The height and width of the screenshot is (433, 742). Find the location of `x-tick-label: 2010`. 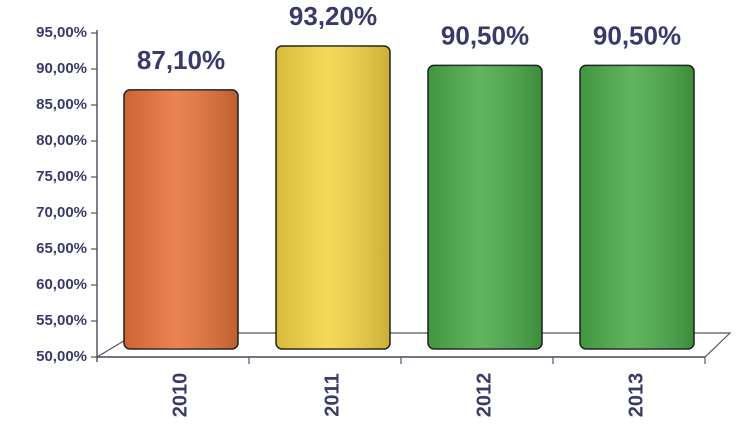

x-tick-label: 2010 is located at coordinates (180, 395).